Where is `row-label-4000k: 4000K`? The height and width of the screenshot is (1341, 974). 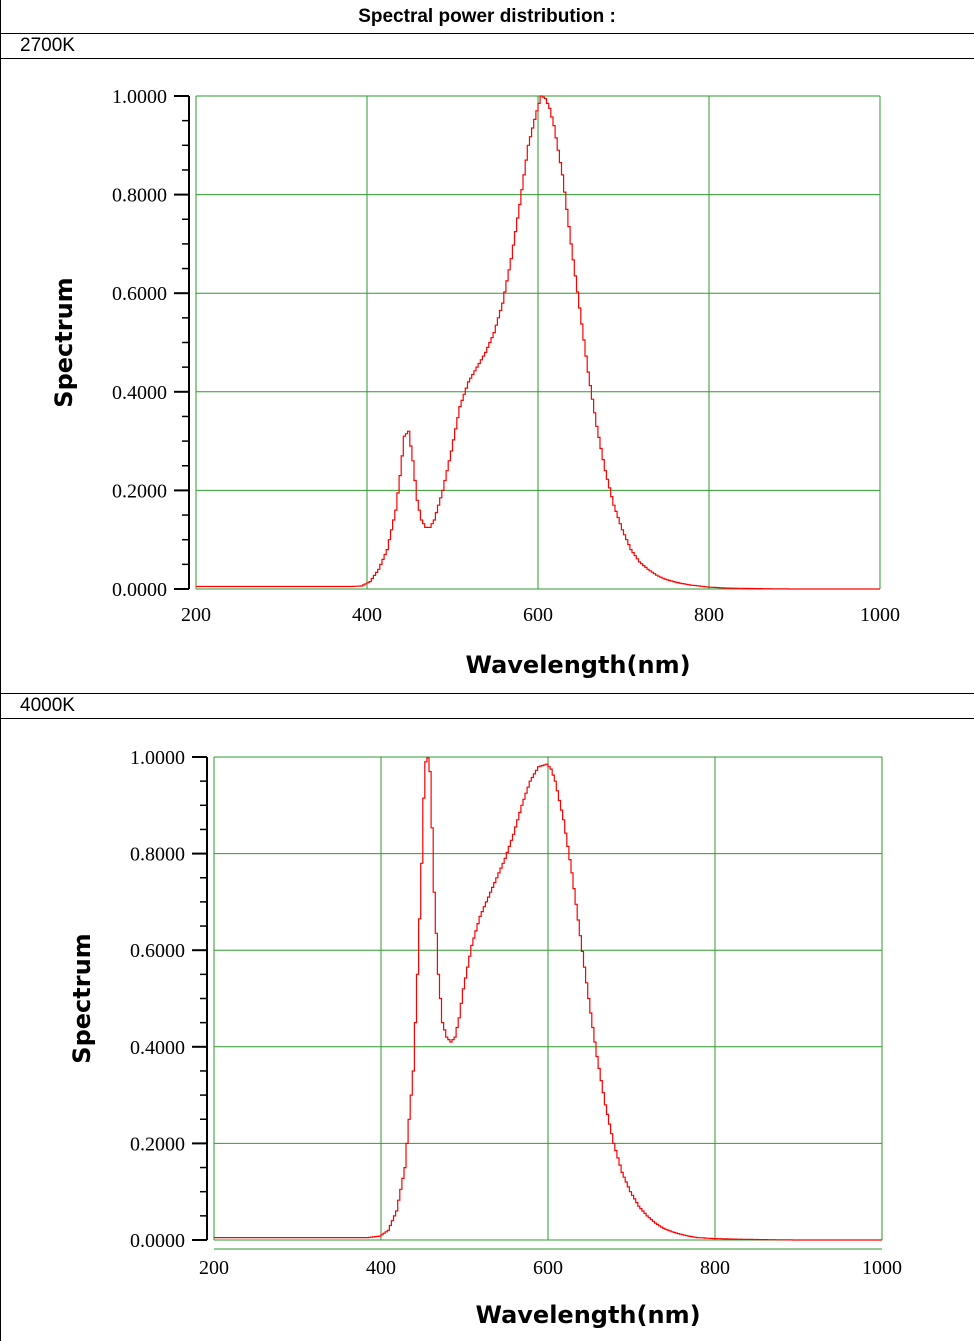
row-label-4000k: 4000K is located at coordinates (47, 705).